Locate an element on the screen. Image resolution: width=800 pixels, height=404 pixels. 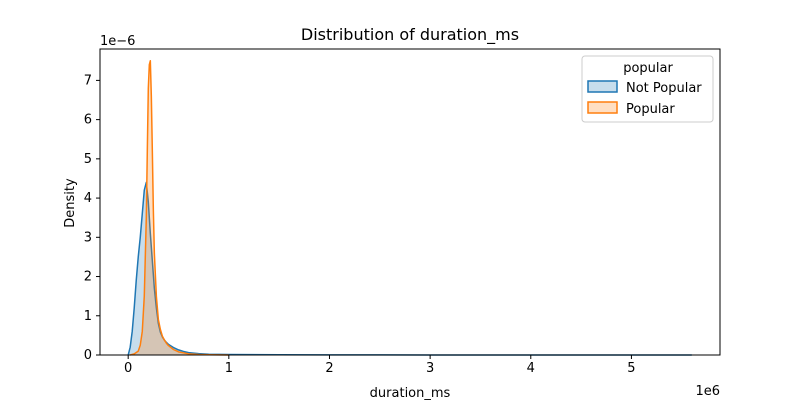
x-tick-label: 2 is located at coordinates (329, 368).